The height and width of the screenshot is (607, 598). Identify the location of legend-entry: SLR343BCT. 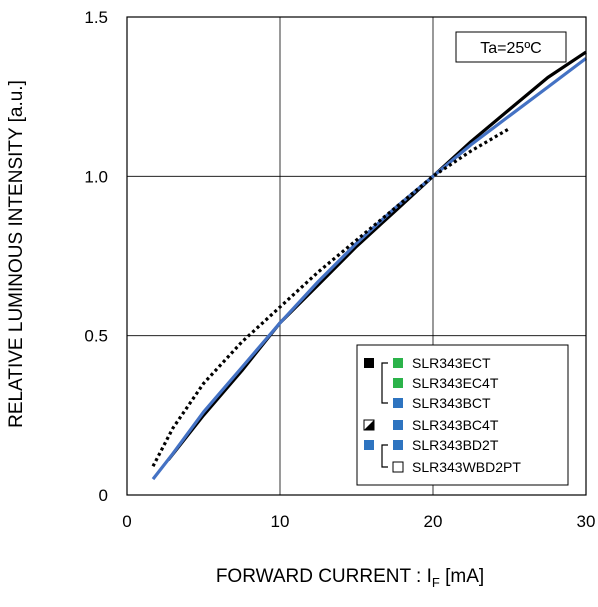
(442, 403).